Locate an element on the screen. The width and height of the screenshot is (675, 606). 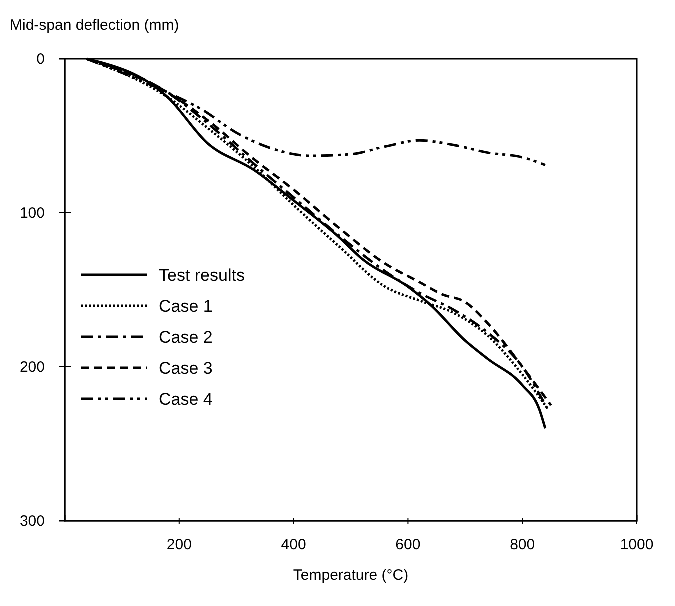
y-tick-label: 300 is located at coordinates (32, 521).